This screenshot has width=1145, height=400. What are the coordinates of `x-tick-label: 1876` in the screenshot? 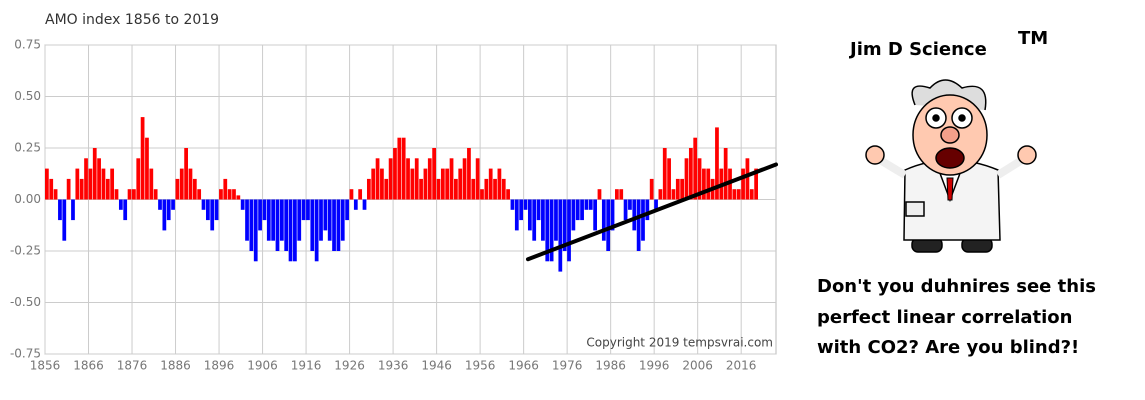 It's located at (132, 366).